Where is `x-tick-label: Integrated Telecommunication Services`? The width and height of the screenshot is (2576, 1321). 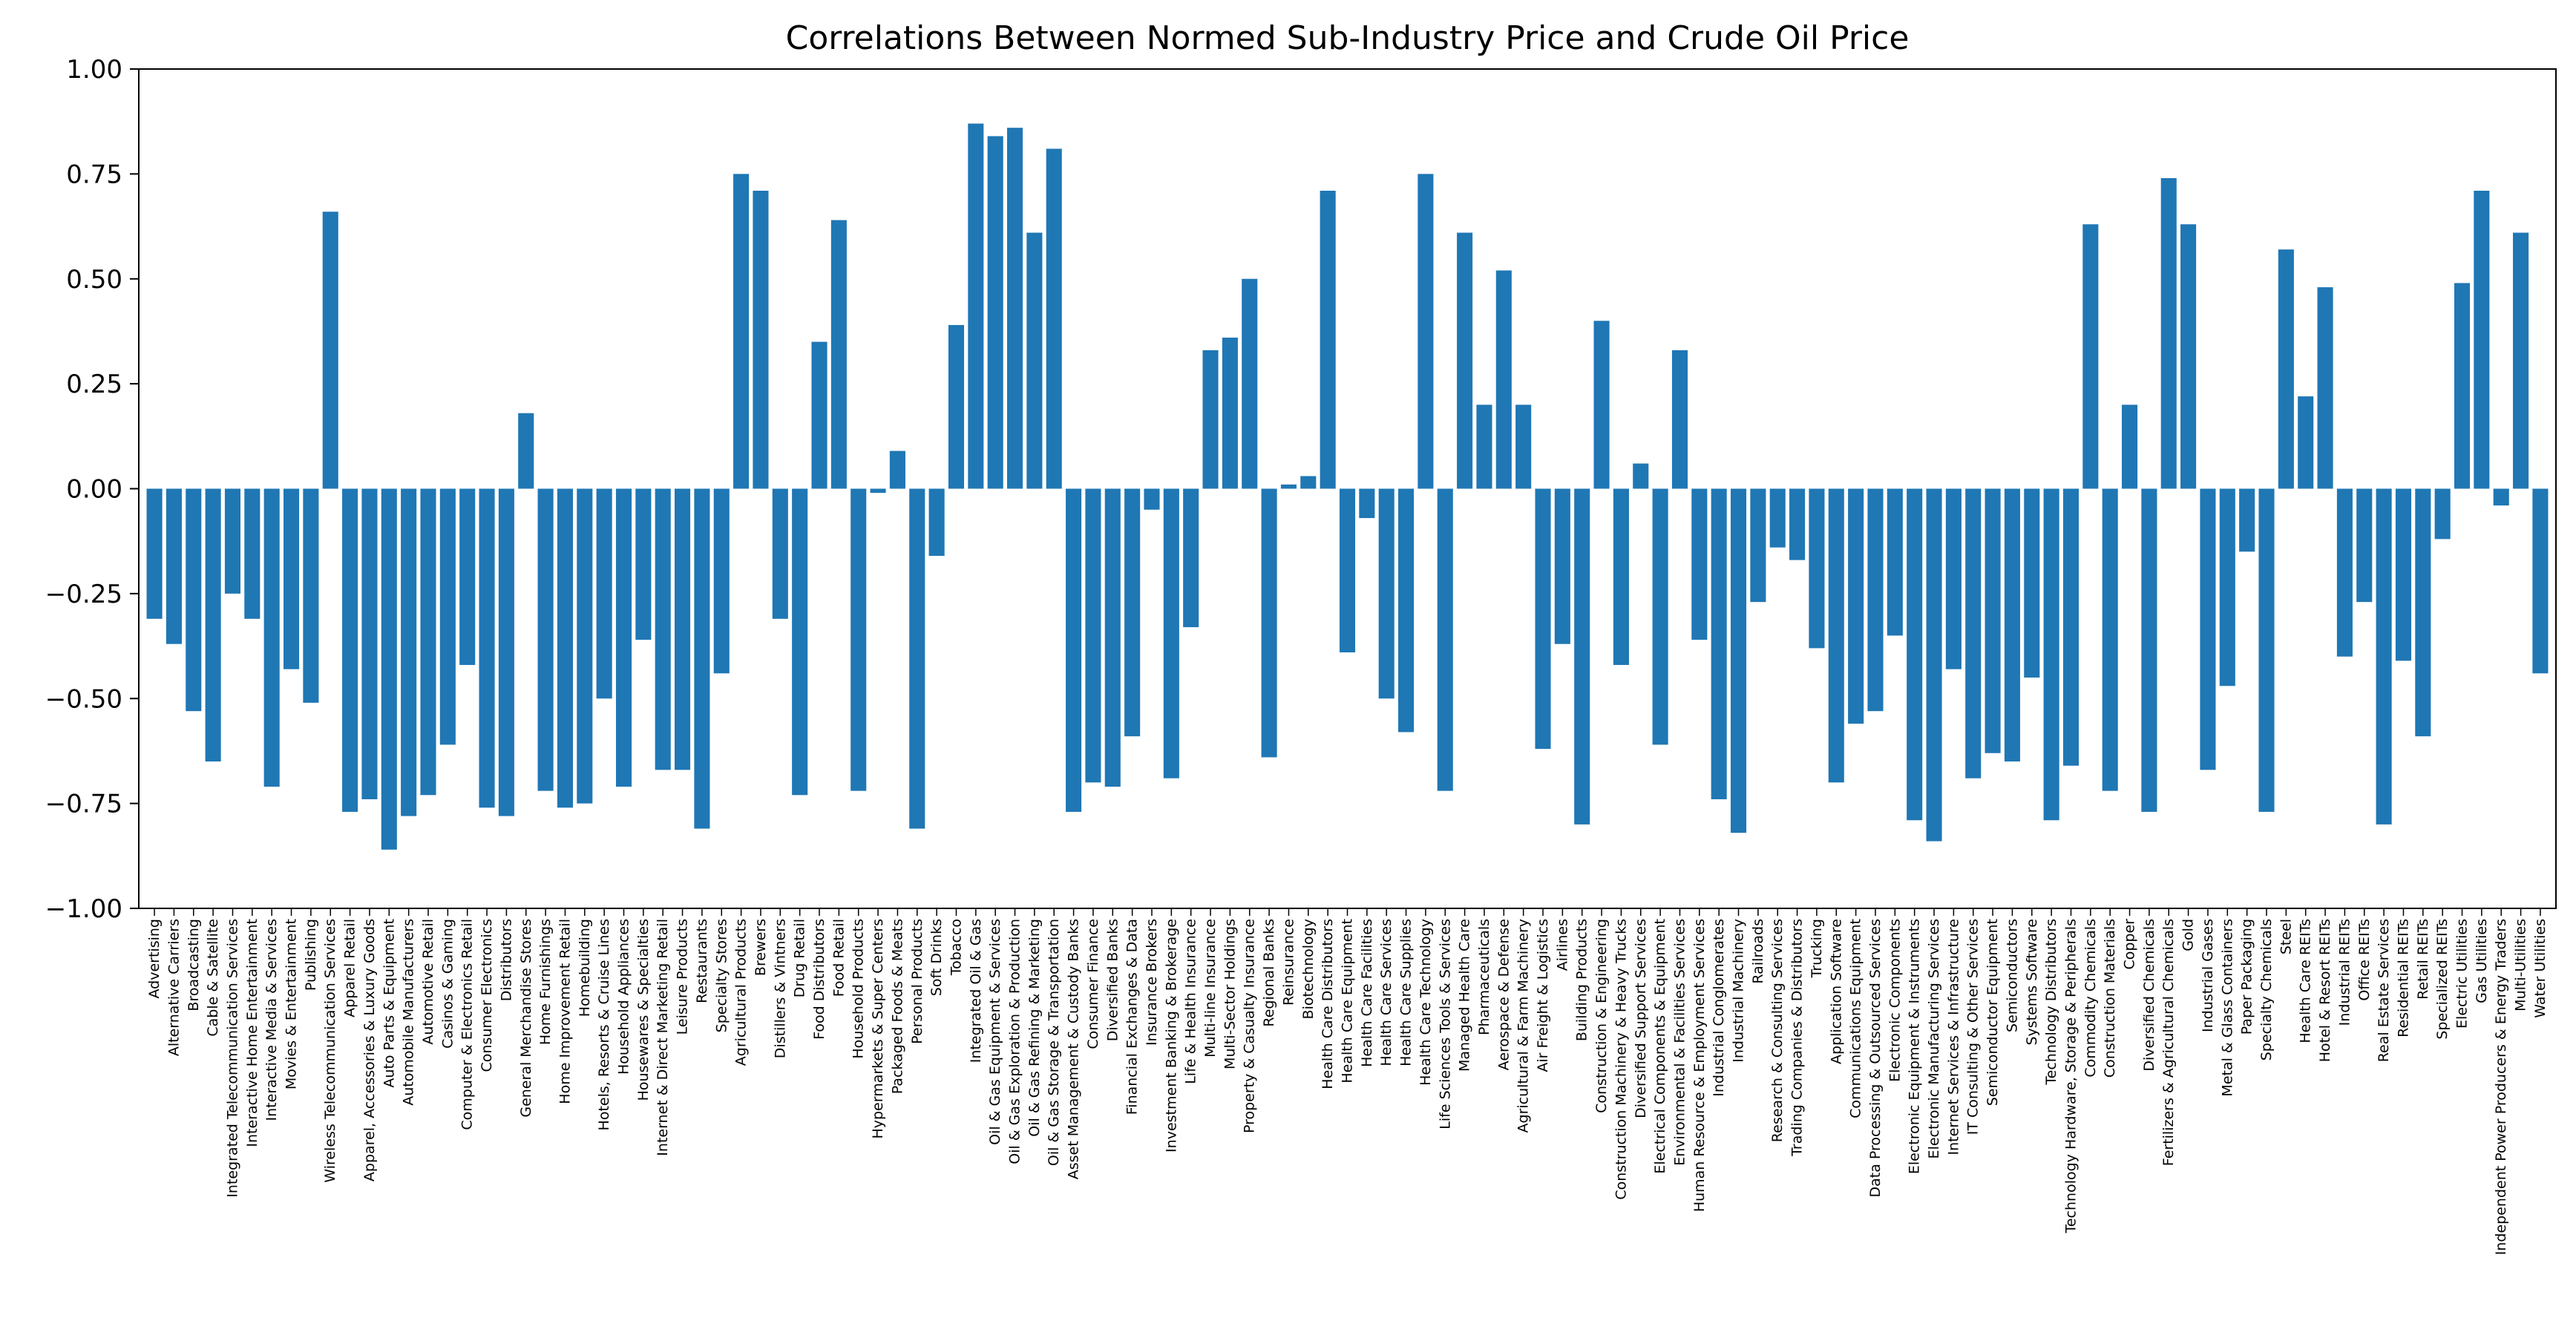 x-tick-label: Integrated Telecommunication Services is located at coordinates (232, 1058).